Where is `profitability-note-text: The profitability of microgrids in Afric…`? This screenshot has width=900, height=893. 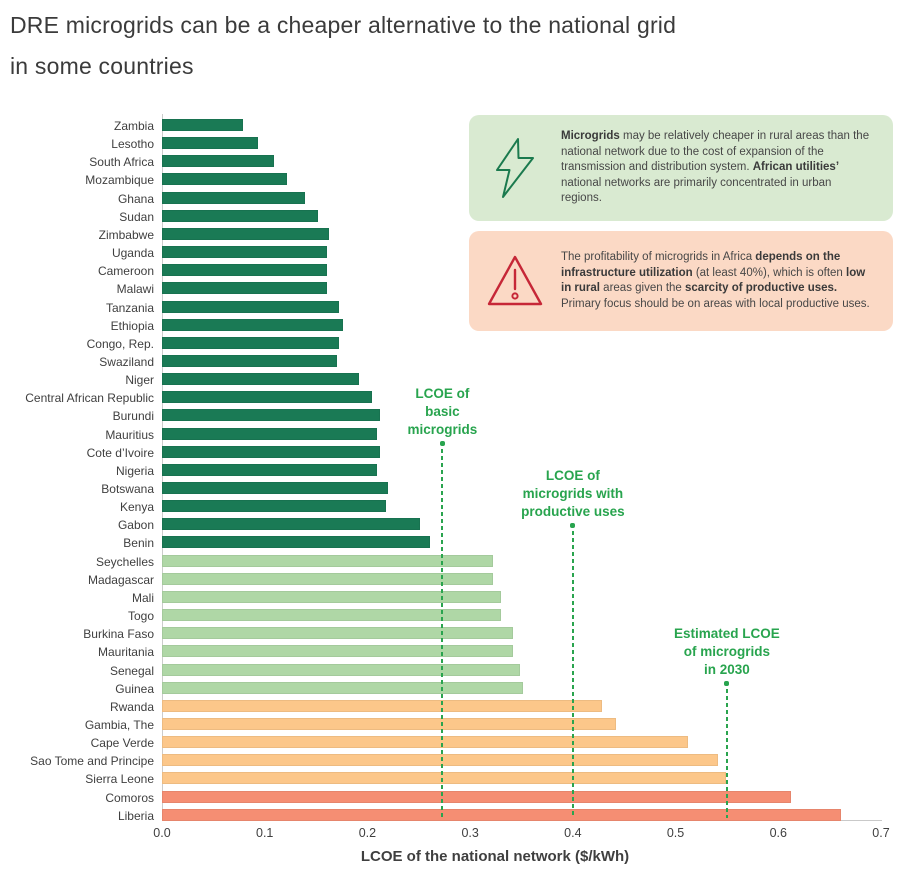 profitability-note-text: The profitability of microgrids in Afric… is located at coordinates (715, 280).